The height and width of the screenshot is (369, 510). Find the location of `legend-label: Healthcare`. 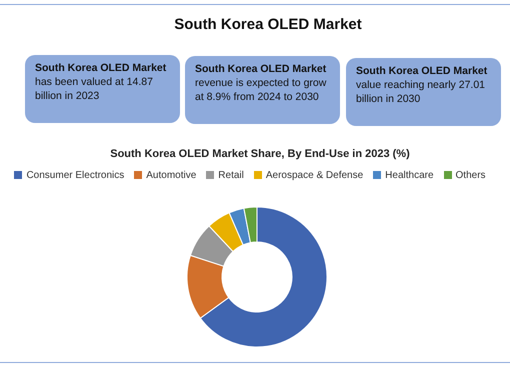

legend-label: Healthcare is located at coordinates (409, 175).